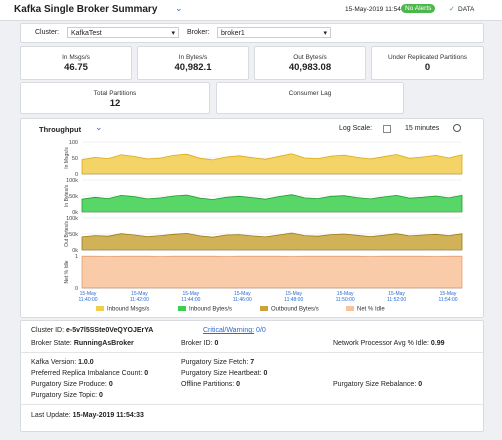 The width and height of the screenshot is (502, 440). I want to click on kpi-label: Under Replicated Partitions, so click(427, 57).